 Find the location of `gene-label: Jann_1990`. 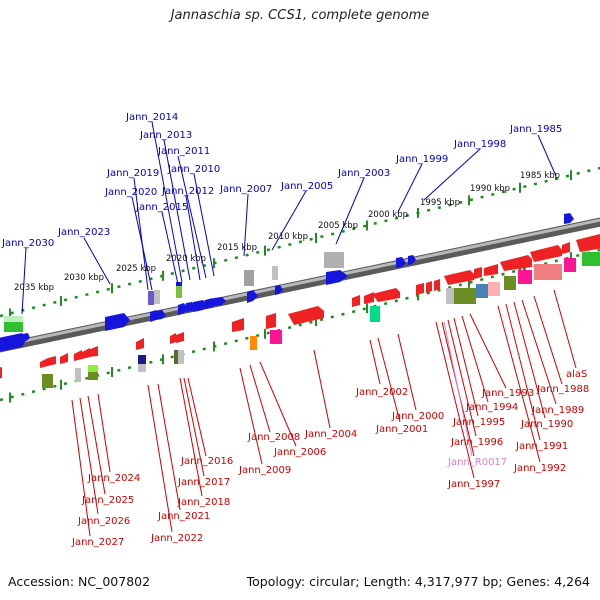

gene-label: Jann_1990 is located at coordinates (546, 424).